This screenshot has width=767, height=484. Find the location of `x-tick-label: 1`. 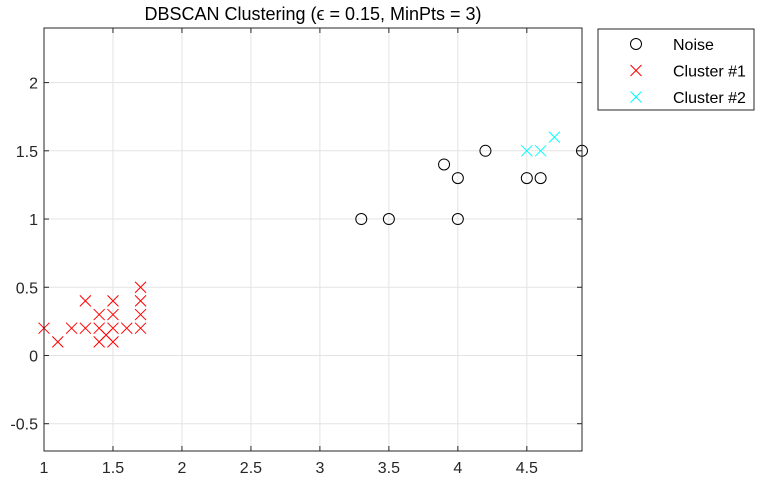

x-tick-label: 1 is located at coordinates (44, 468).